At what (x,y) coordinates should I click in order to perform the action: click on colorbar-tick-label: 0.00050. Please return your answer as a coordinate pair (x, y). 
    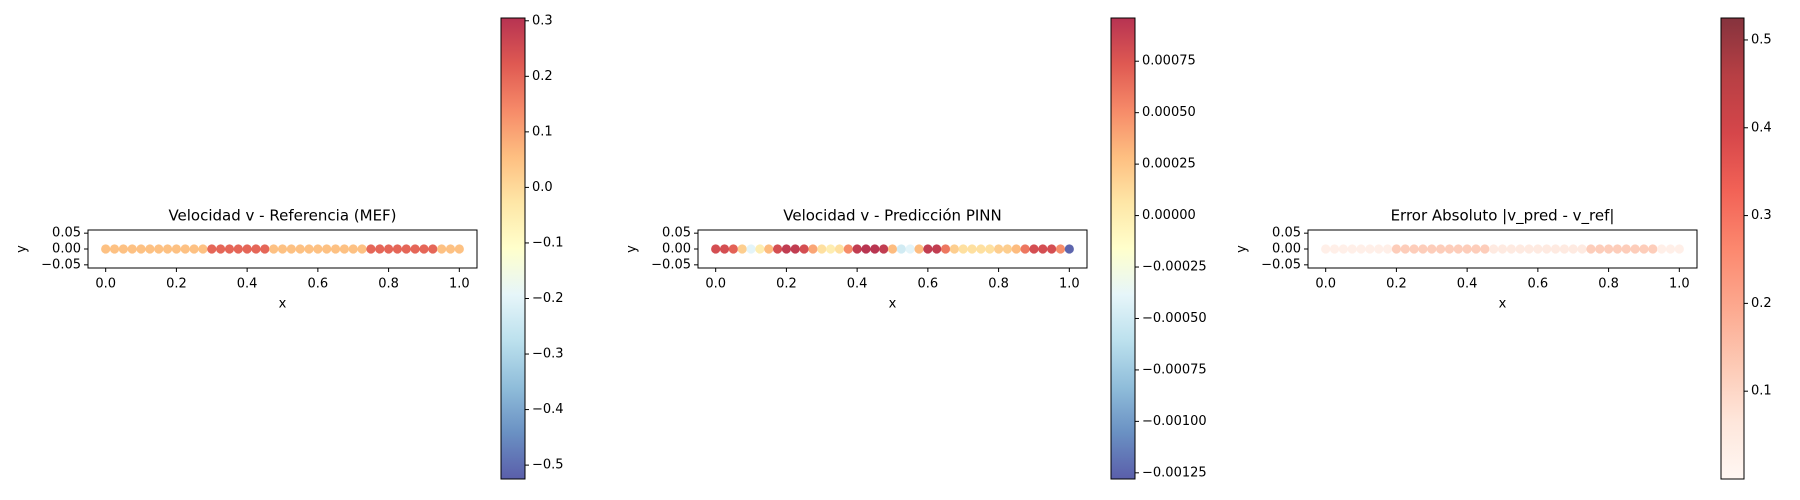
    Looking at the image, I should click on (1169, 112).